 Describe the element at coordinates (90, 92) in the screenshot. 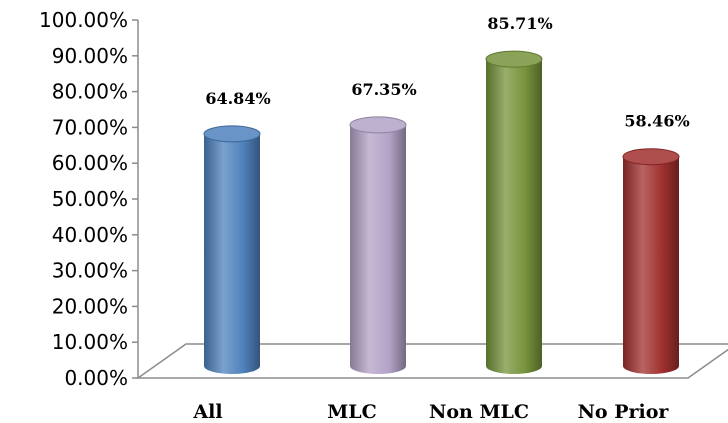

I see `y-tick-label: 80.00%` at that location.